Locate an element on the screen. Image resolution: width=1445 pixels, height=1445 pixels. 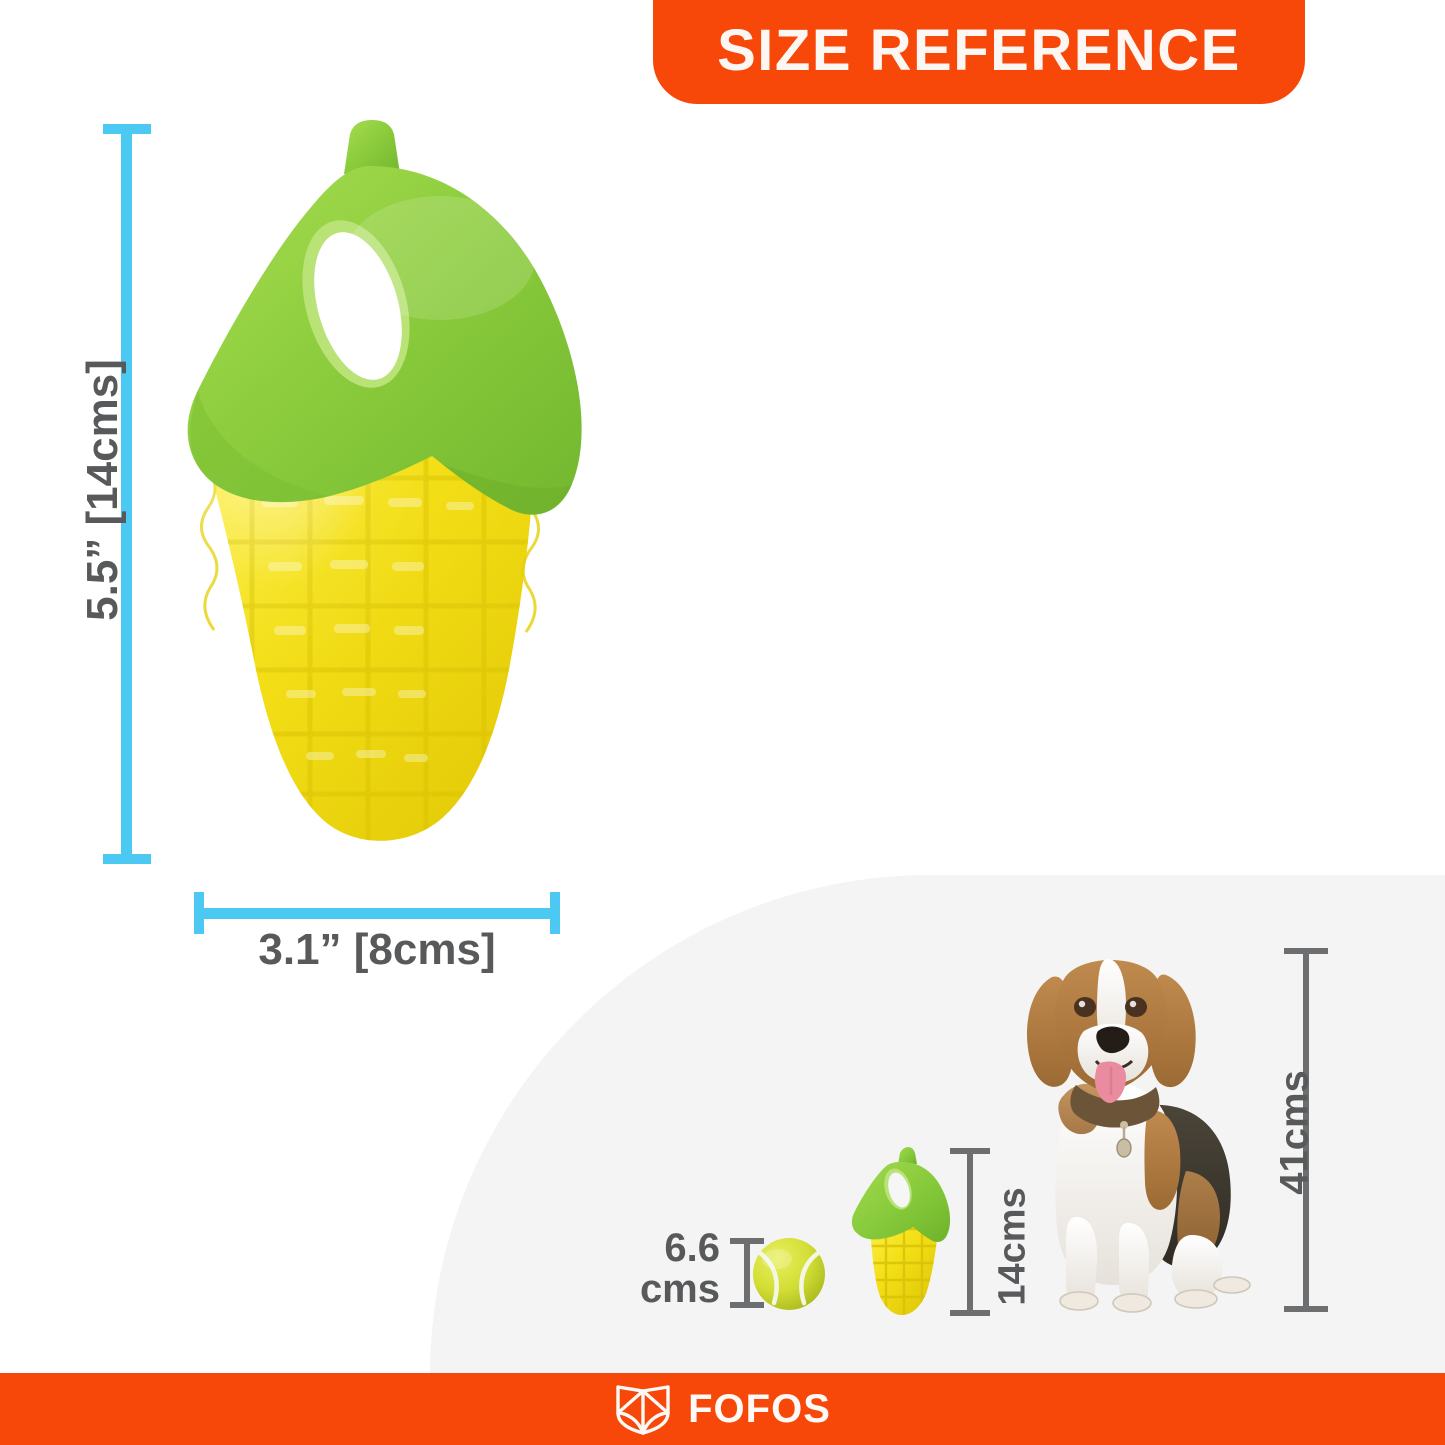
fox-head-logo-icon is located at coordinates (643, 1410).